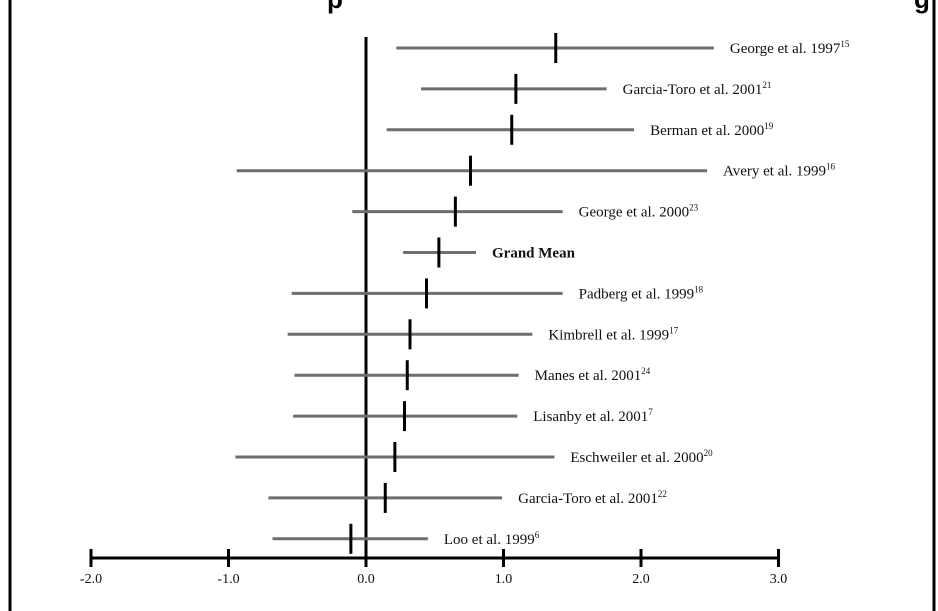 The image size is (938, 611). What do you see at coordinates (593, 375) in the screenshot?
I see `study-label: Manes et al. 200124` at bounding box center [593, 375].